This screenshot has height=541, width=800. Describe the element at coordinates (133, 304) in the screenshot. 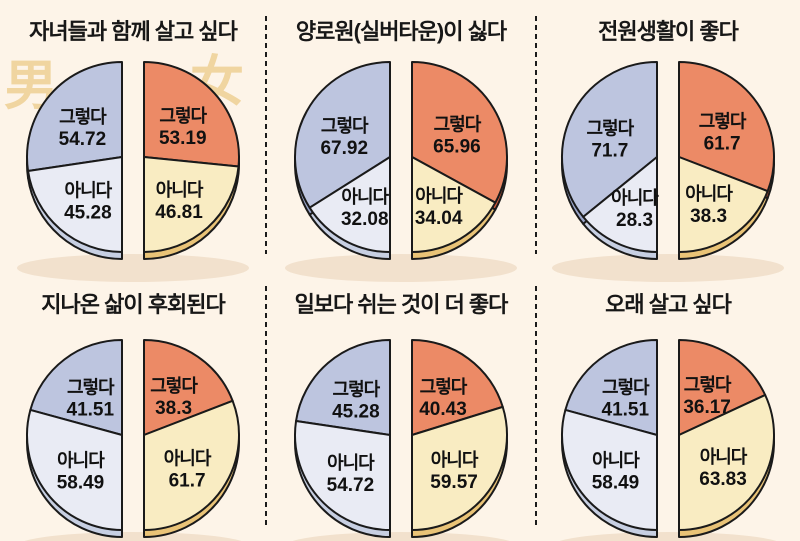

I see `panel-title: 지나온 삶이 후회된다` at that location.